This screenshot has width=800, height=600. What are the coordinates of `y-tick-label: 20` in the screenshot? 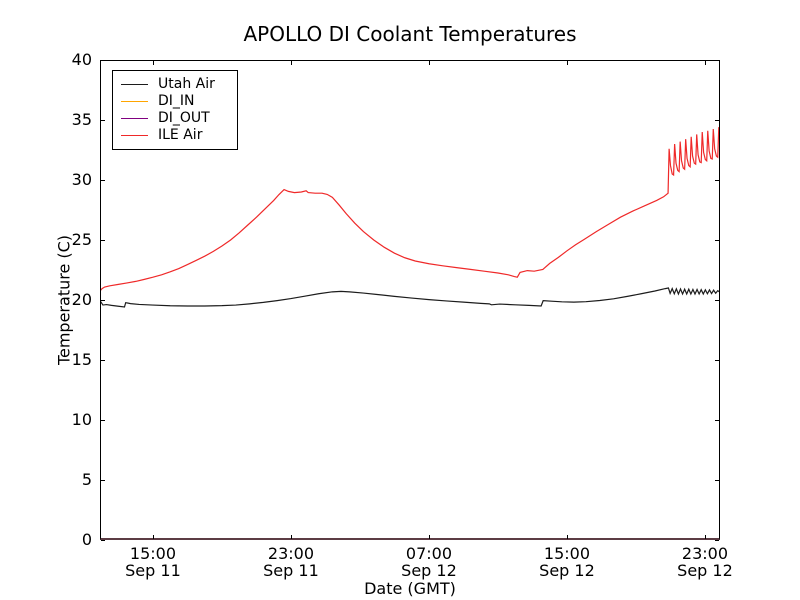 It's located at (81, 299).